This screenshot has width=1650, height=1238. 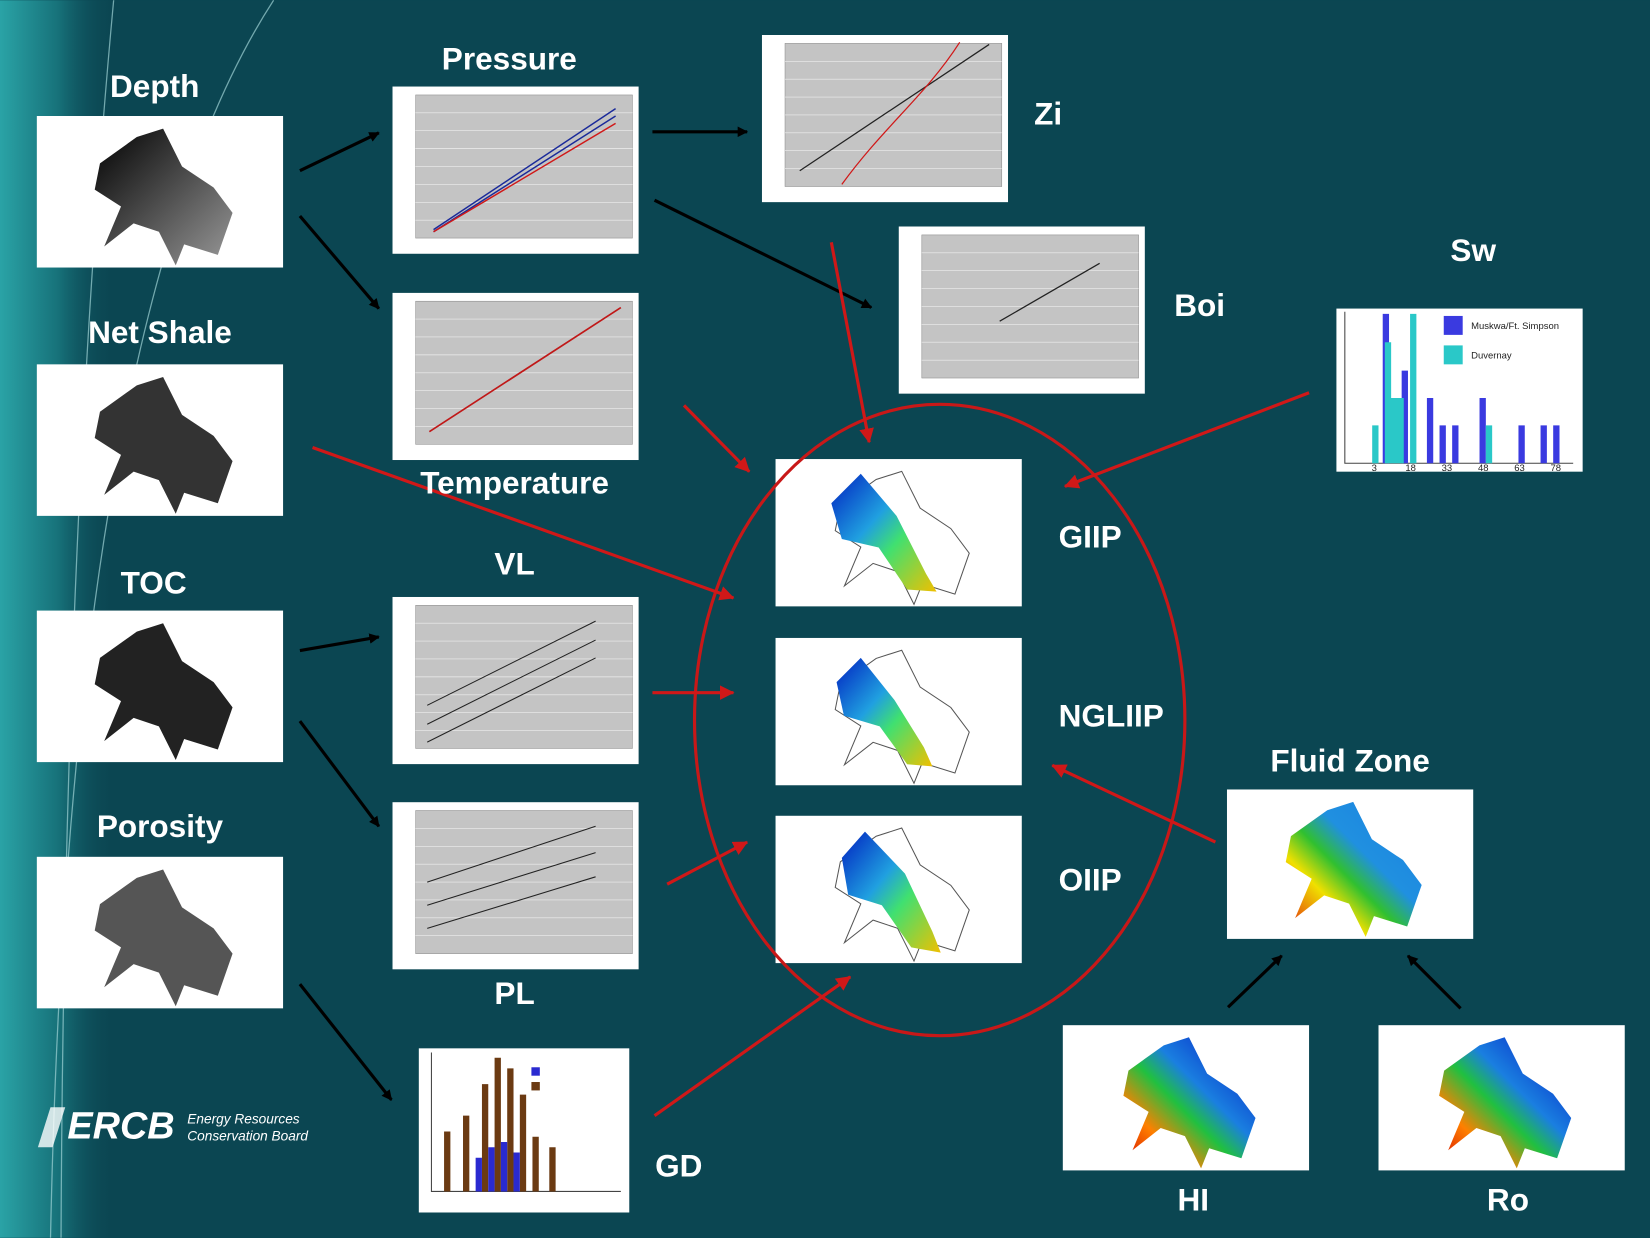 I want to click on logo-text: Conservation Board, so click(x=247, y=1135).